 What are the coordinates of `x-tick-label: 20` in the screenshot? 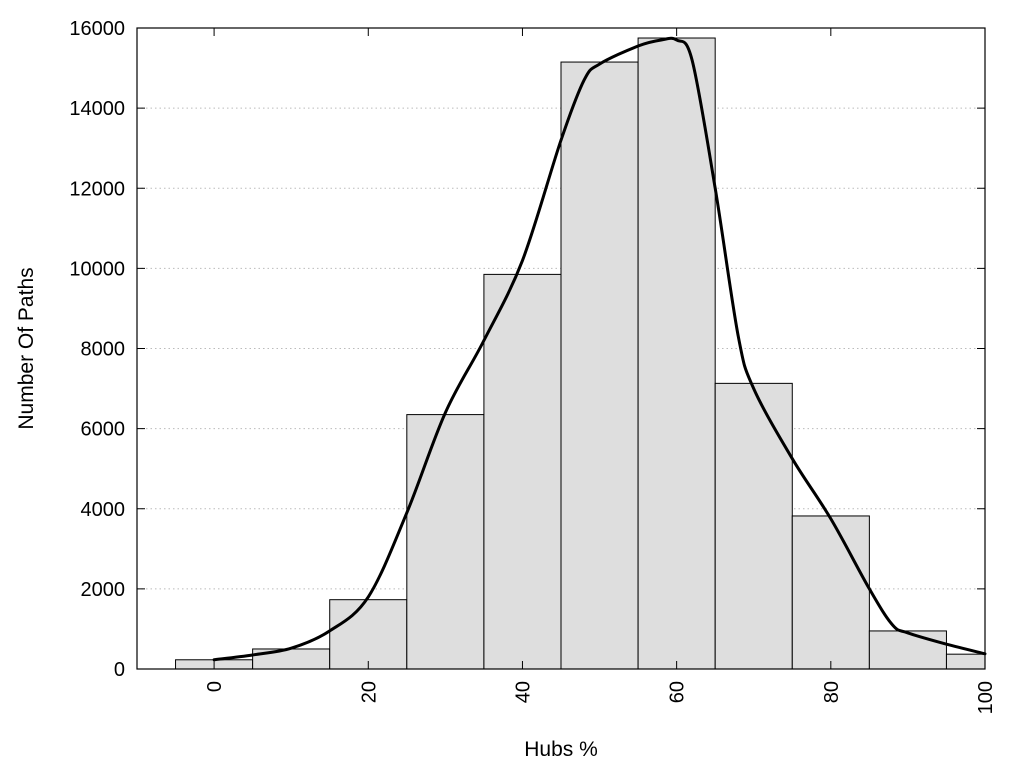 It's located at (369, 692).